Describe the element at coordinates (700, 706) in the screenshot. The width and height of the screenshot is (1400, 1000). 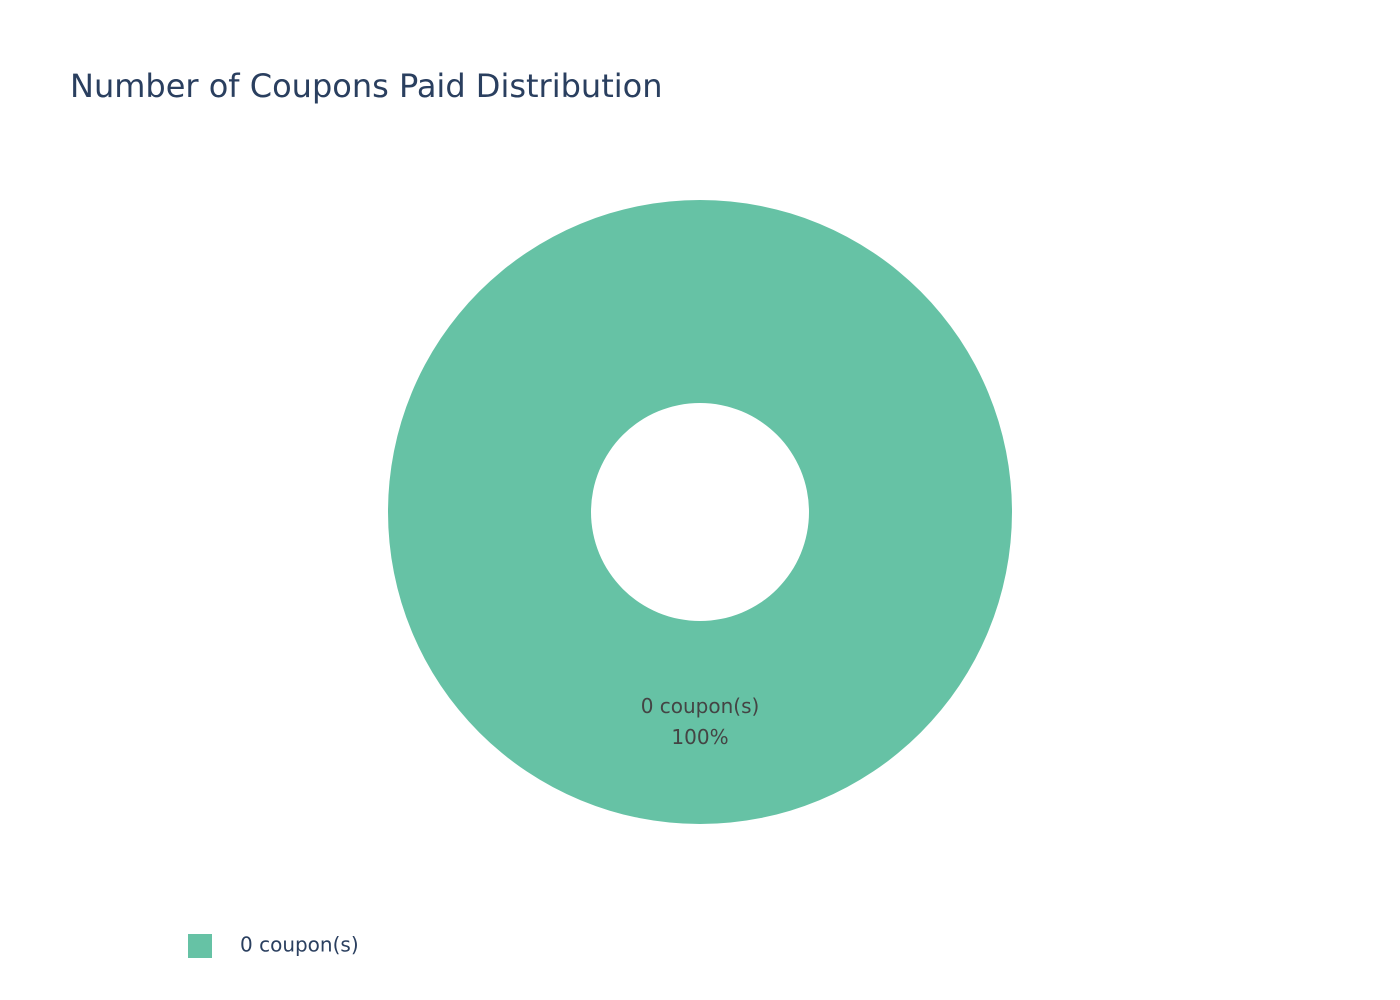
I see `slice-label: 0 coupon(s)` at that location.